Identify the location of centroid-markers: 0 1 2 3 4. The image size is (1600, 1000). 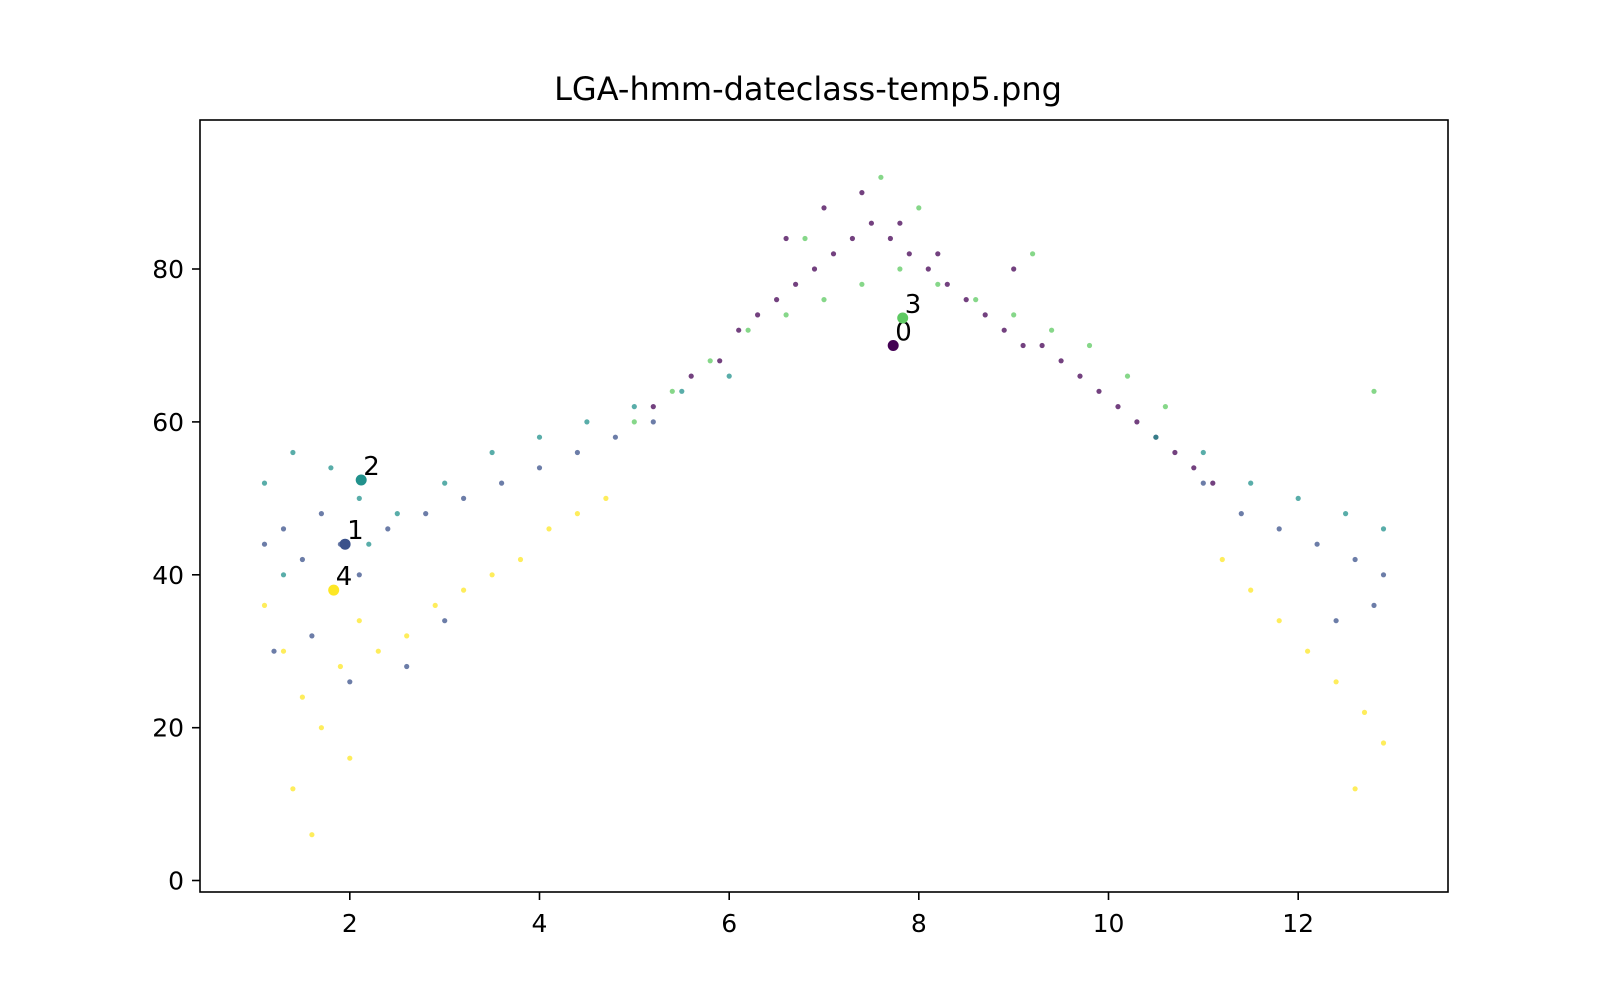
(624, 443).